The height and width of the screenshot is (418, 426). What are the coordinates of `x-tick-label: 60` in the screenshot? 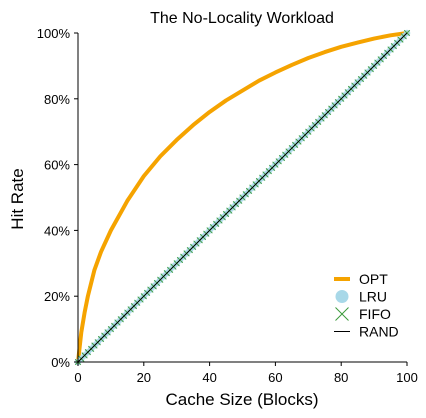 It's located at (275, 377).